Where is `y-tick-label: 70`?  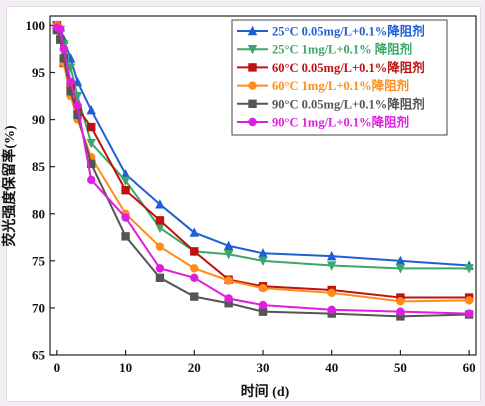
y-tick-label: 70 is located at coordinates (38, 307).